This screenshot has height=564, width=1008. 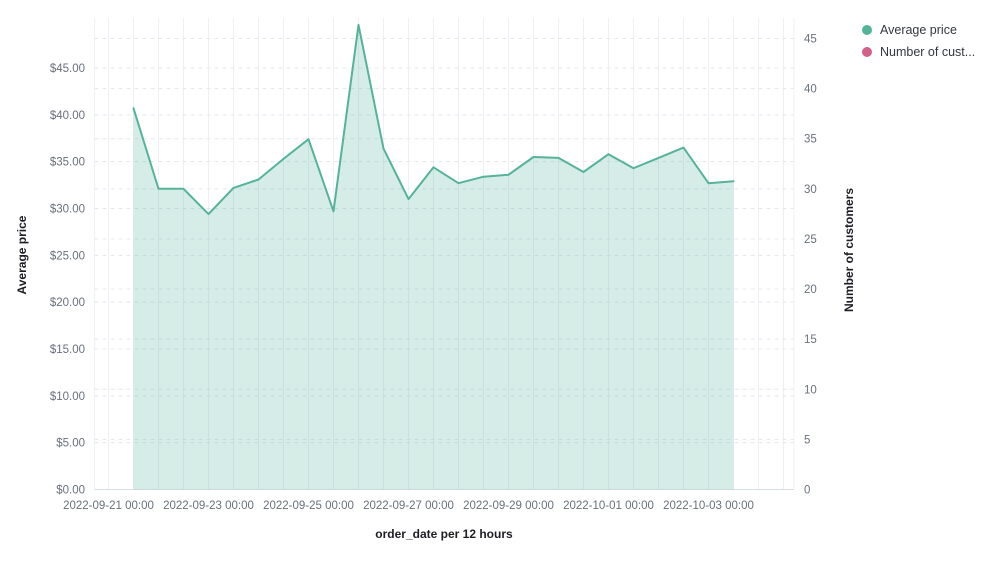 What do you see at coordinates (408, 506) in the screenshot?
I see `x-axis-tick-label: 2022-09-27 00:00` at bounding box center [408, 506].